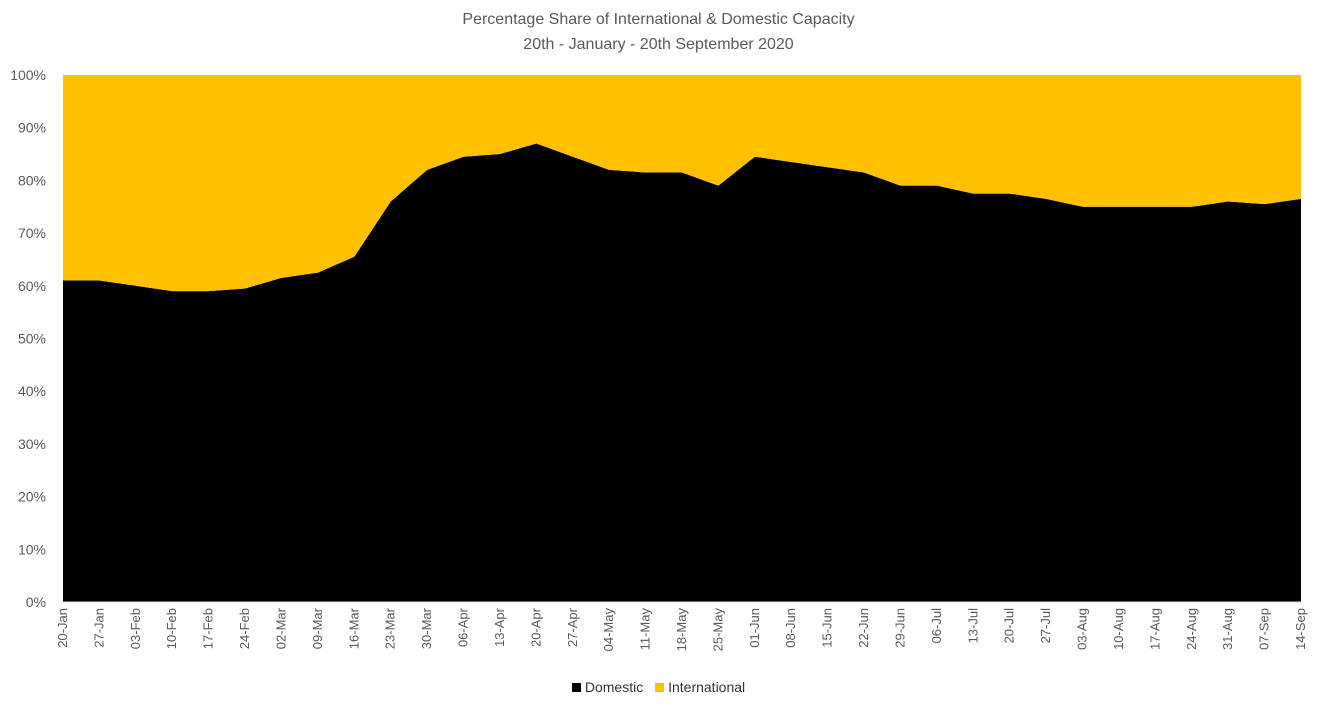 The width and height of the screenshot is (1317, 712). Describe the element at coordinates (32, 128) in the screenshot. I see `y-tick-label: 90%` at that location.